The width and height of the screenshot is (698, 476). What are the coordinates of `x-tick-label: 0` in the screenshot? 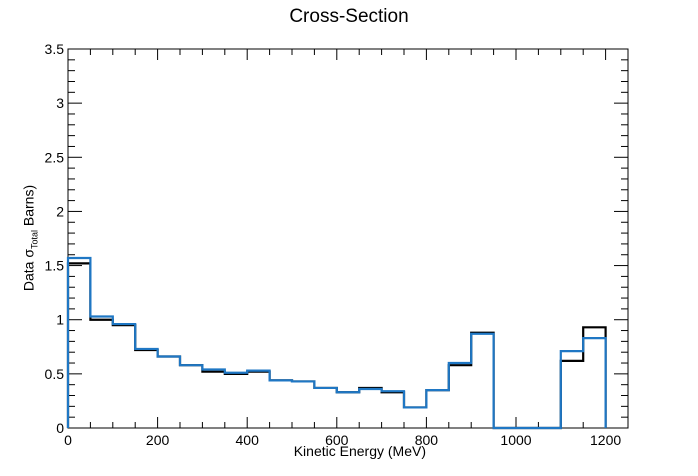 It's located at (68, 440).